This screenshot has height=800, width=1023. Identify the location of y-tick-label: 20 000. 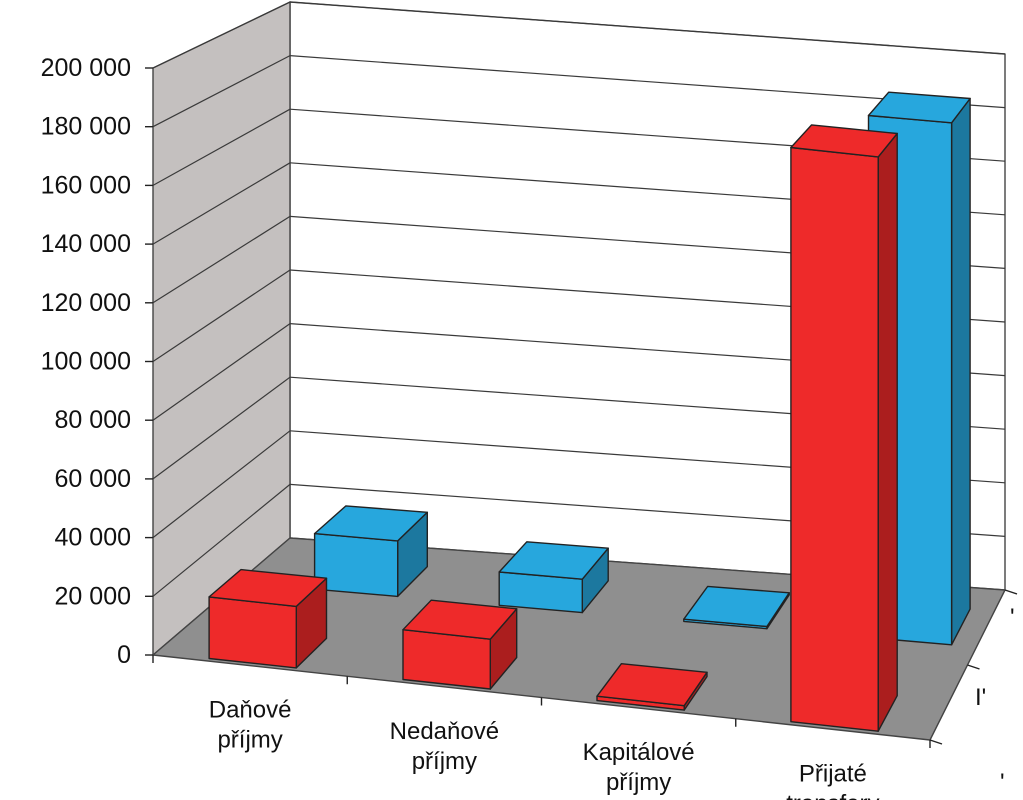
(93, 596).